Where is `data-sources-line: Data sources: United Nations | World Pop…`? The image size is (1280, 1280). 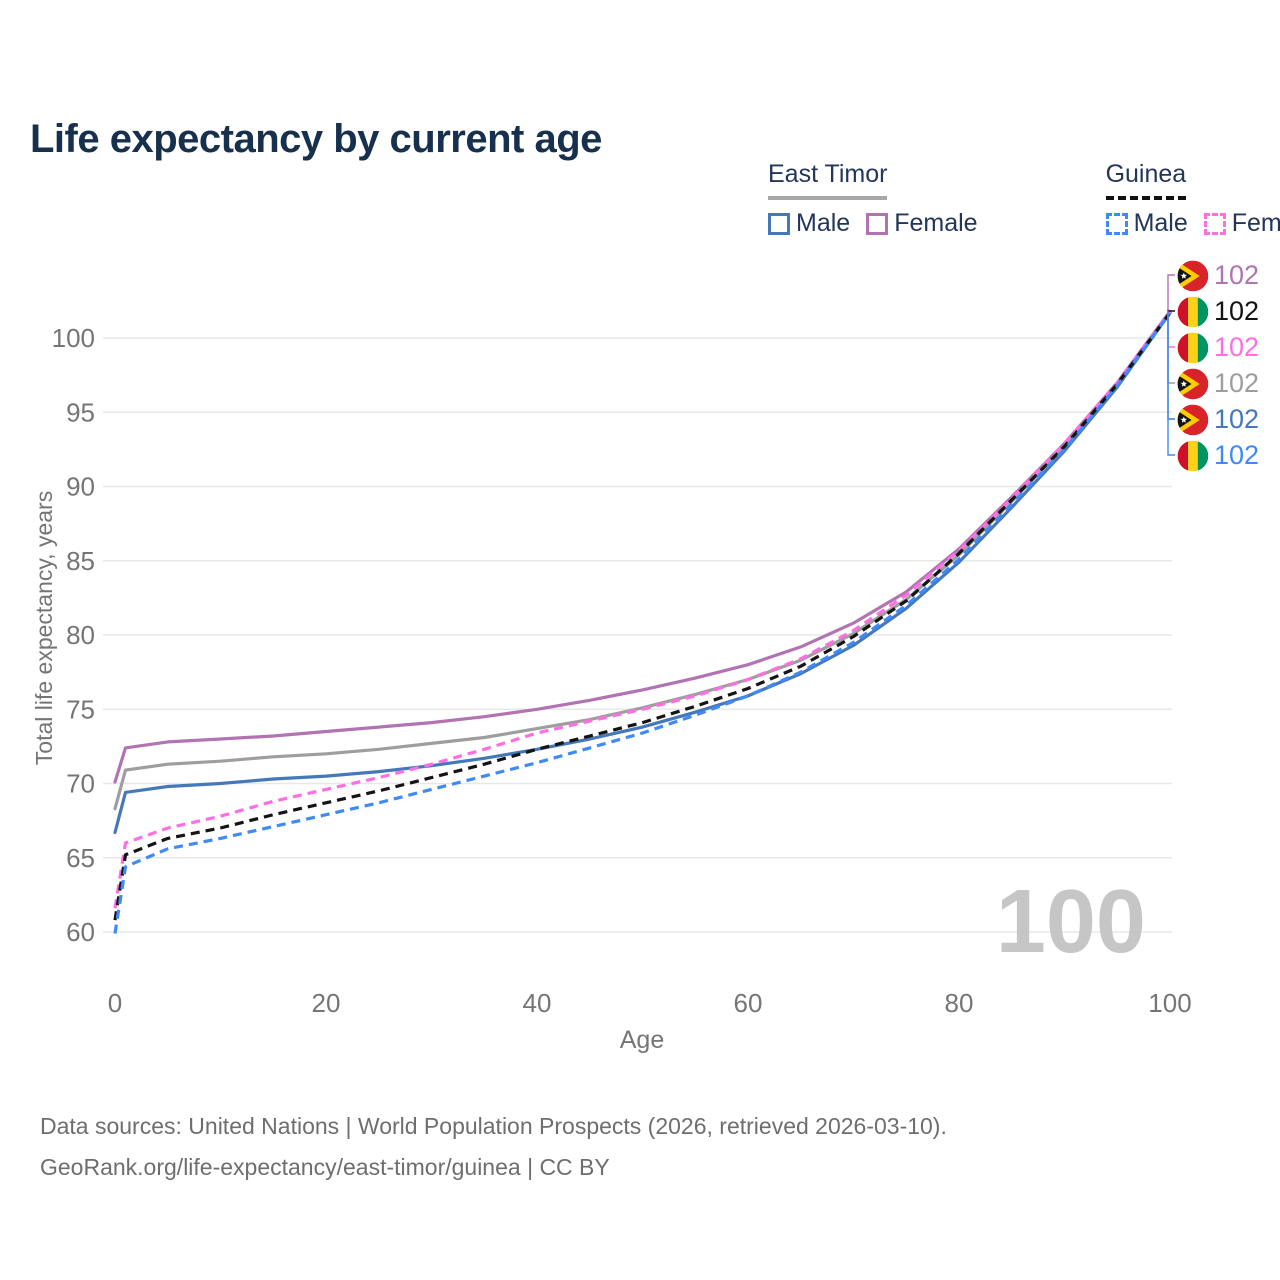
data-sources-line: Data sources: United Nations | World Pop… is located at coordinates (493, 1126).